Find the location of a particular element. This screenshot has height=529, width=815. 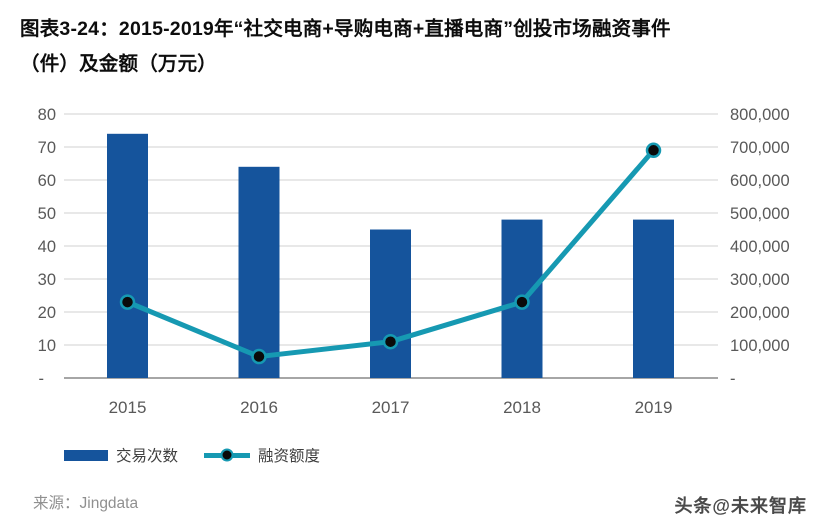

left-axis-tick-label: 10 is located at coordinates (47, 346).